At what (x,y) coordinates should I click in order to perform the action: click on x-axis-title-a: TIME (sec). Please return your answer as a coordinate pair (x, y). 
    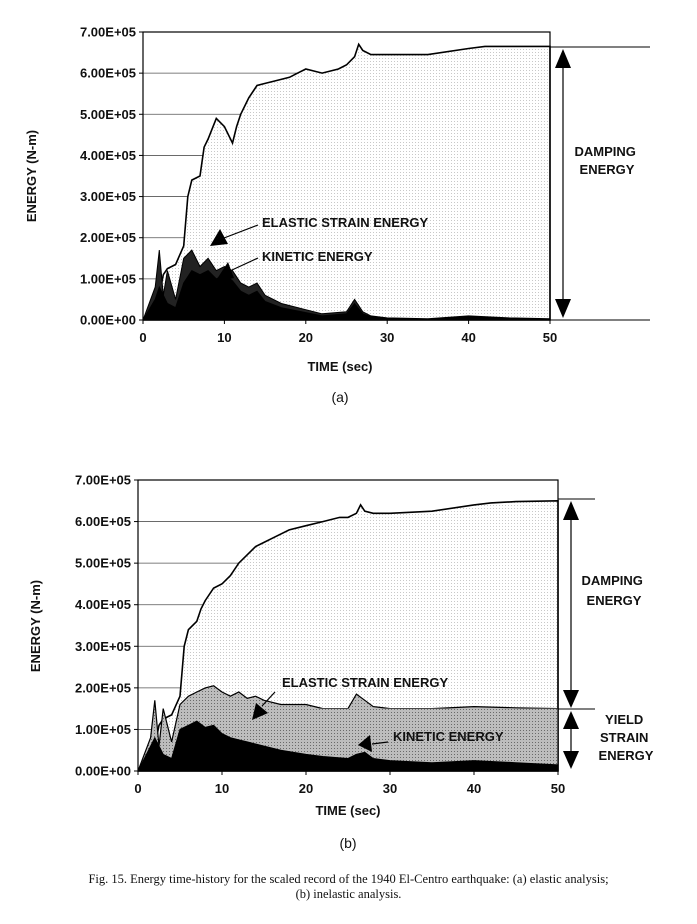
    Looking at the image, I should click on (339, 366).